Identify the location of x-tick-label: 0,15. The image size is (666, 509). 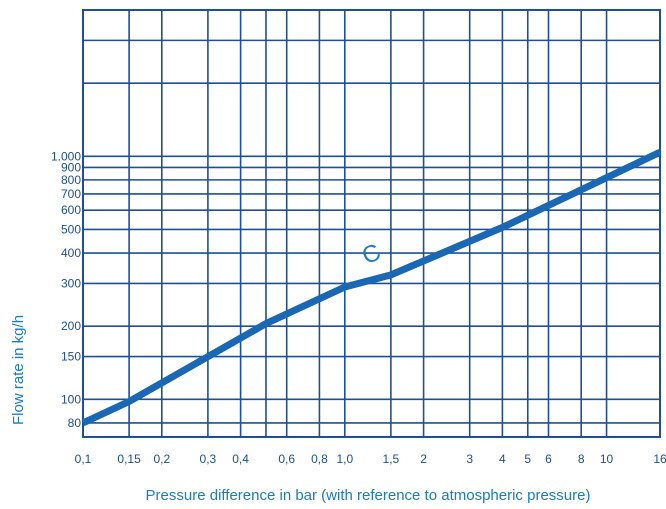
(129, 459).